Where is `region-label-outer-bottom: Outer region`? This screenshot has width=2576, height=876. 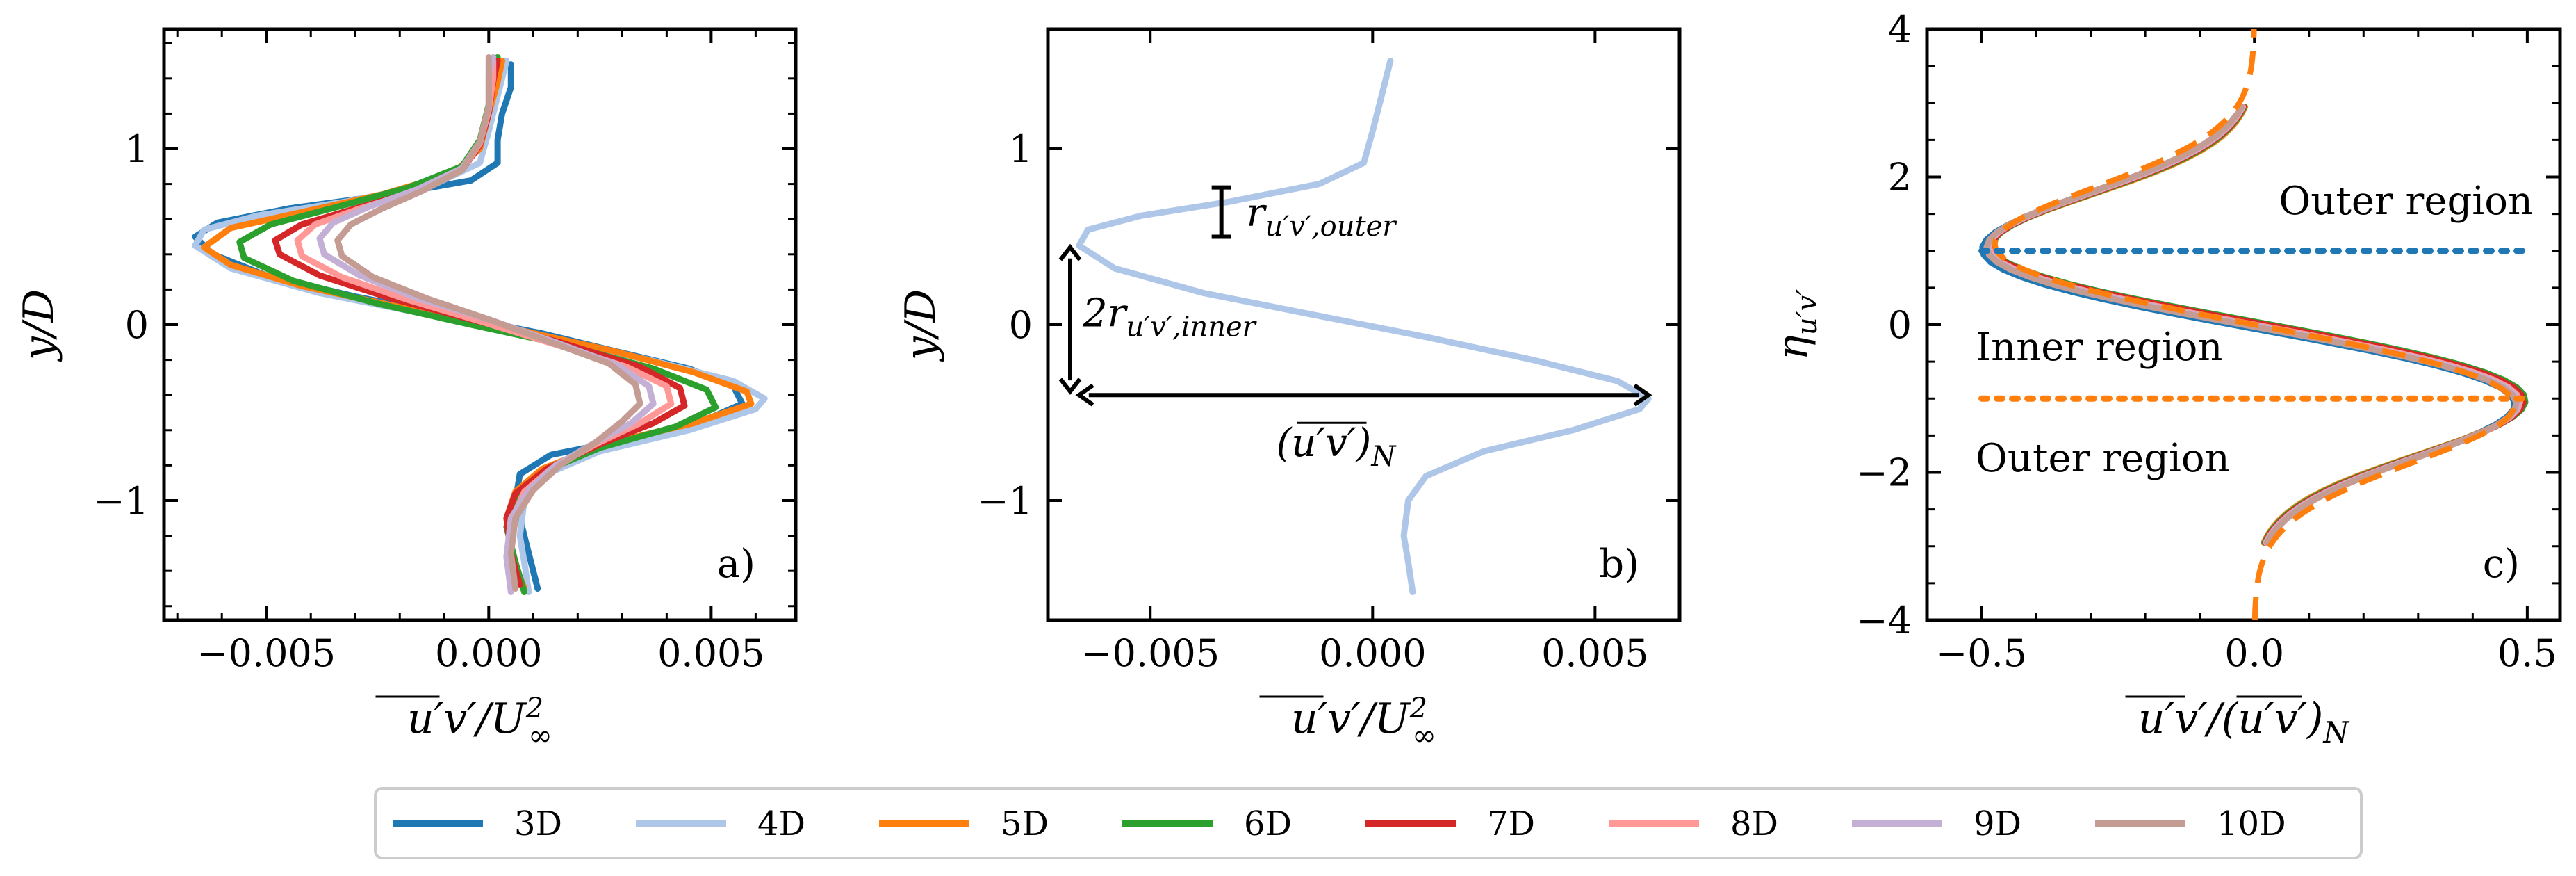
region-label-outer-bottom: Outer region is located at coordinates (2103, 458).